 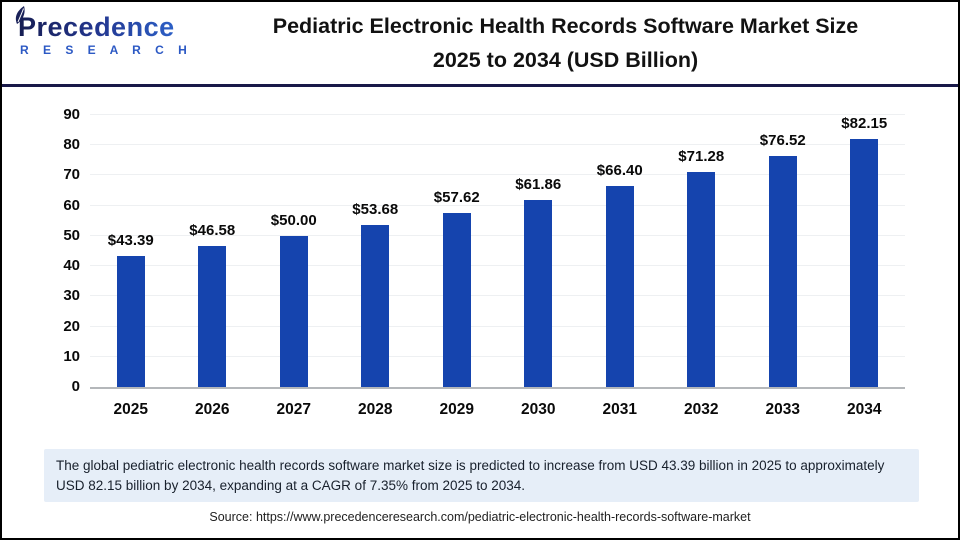 What do you see at coordinates (212, 316) in the screenshot?
I see `bar-2026` at bounding box center [212, 316].